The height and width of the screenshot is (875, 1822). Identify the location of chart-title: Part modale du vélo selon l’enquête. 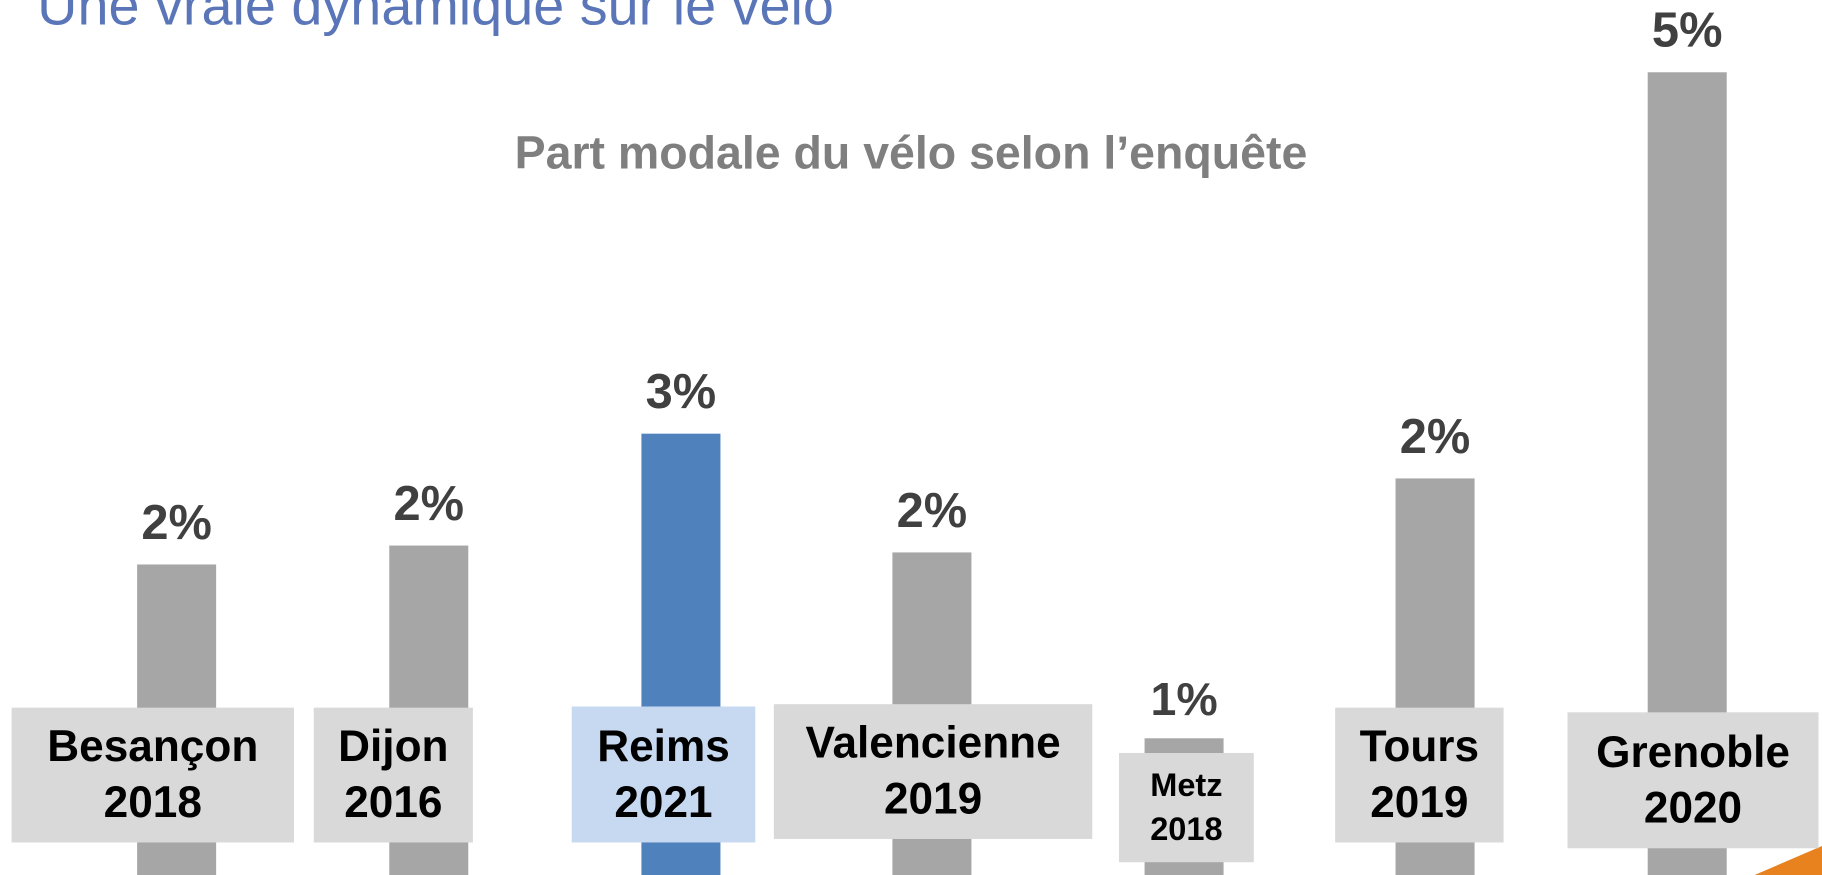
(911, 152).